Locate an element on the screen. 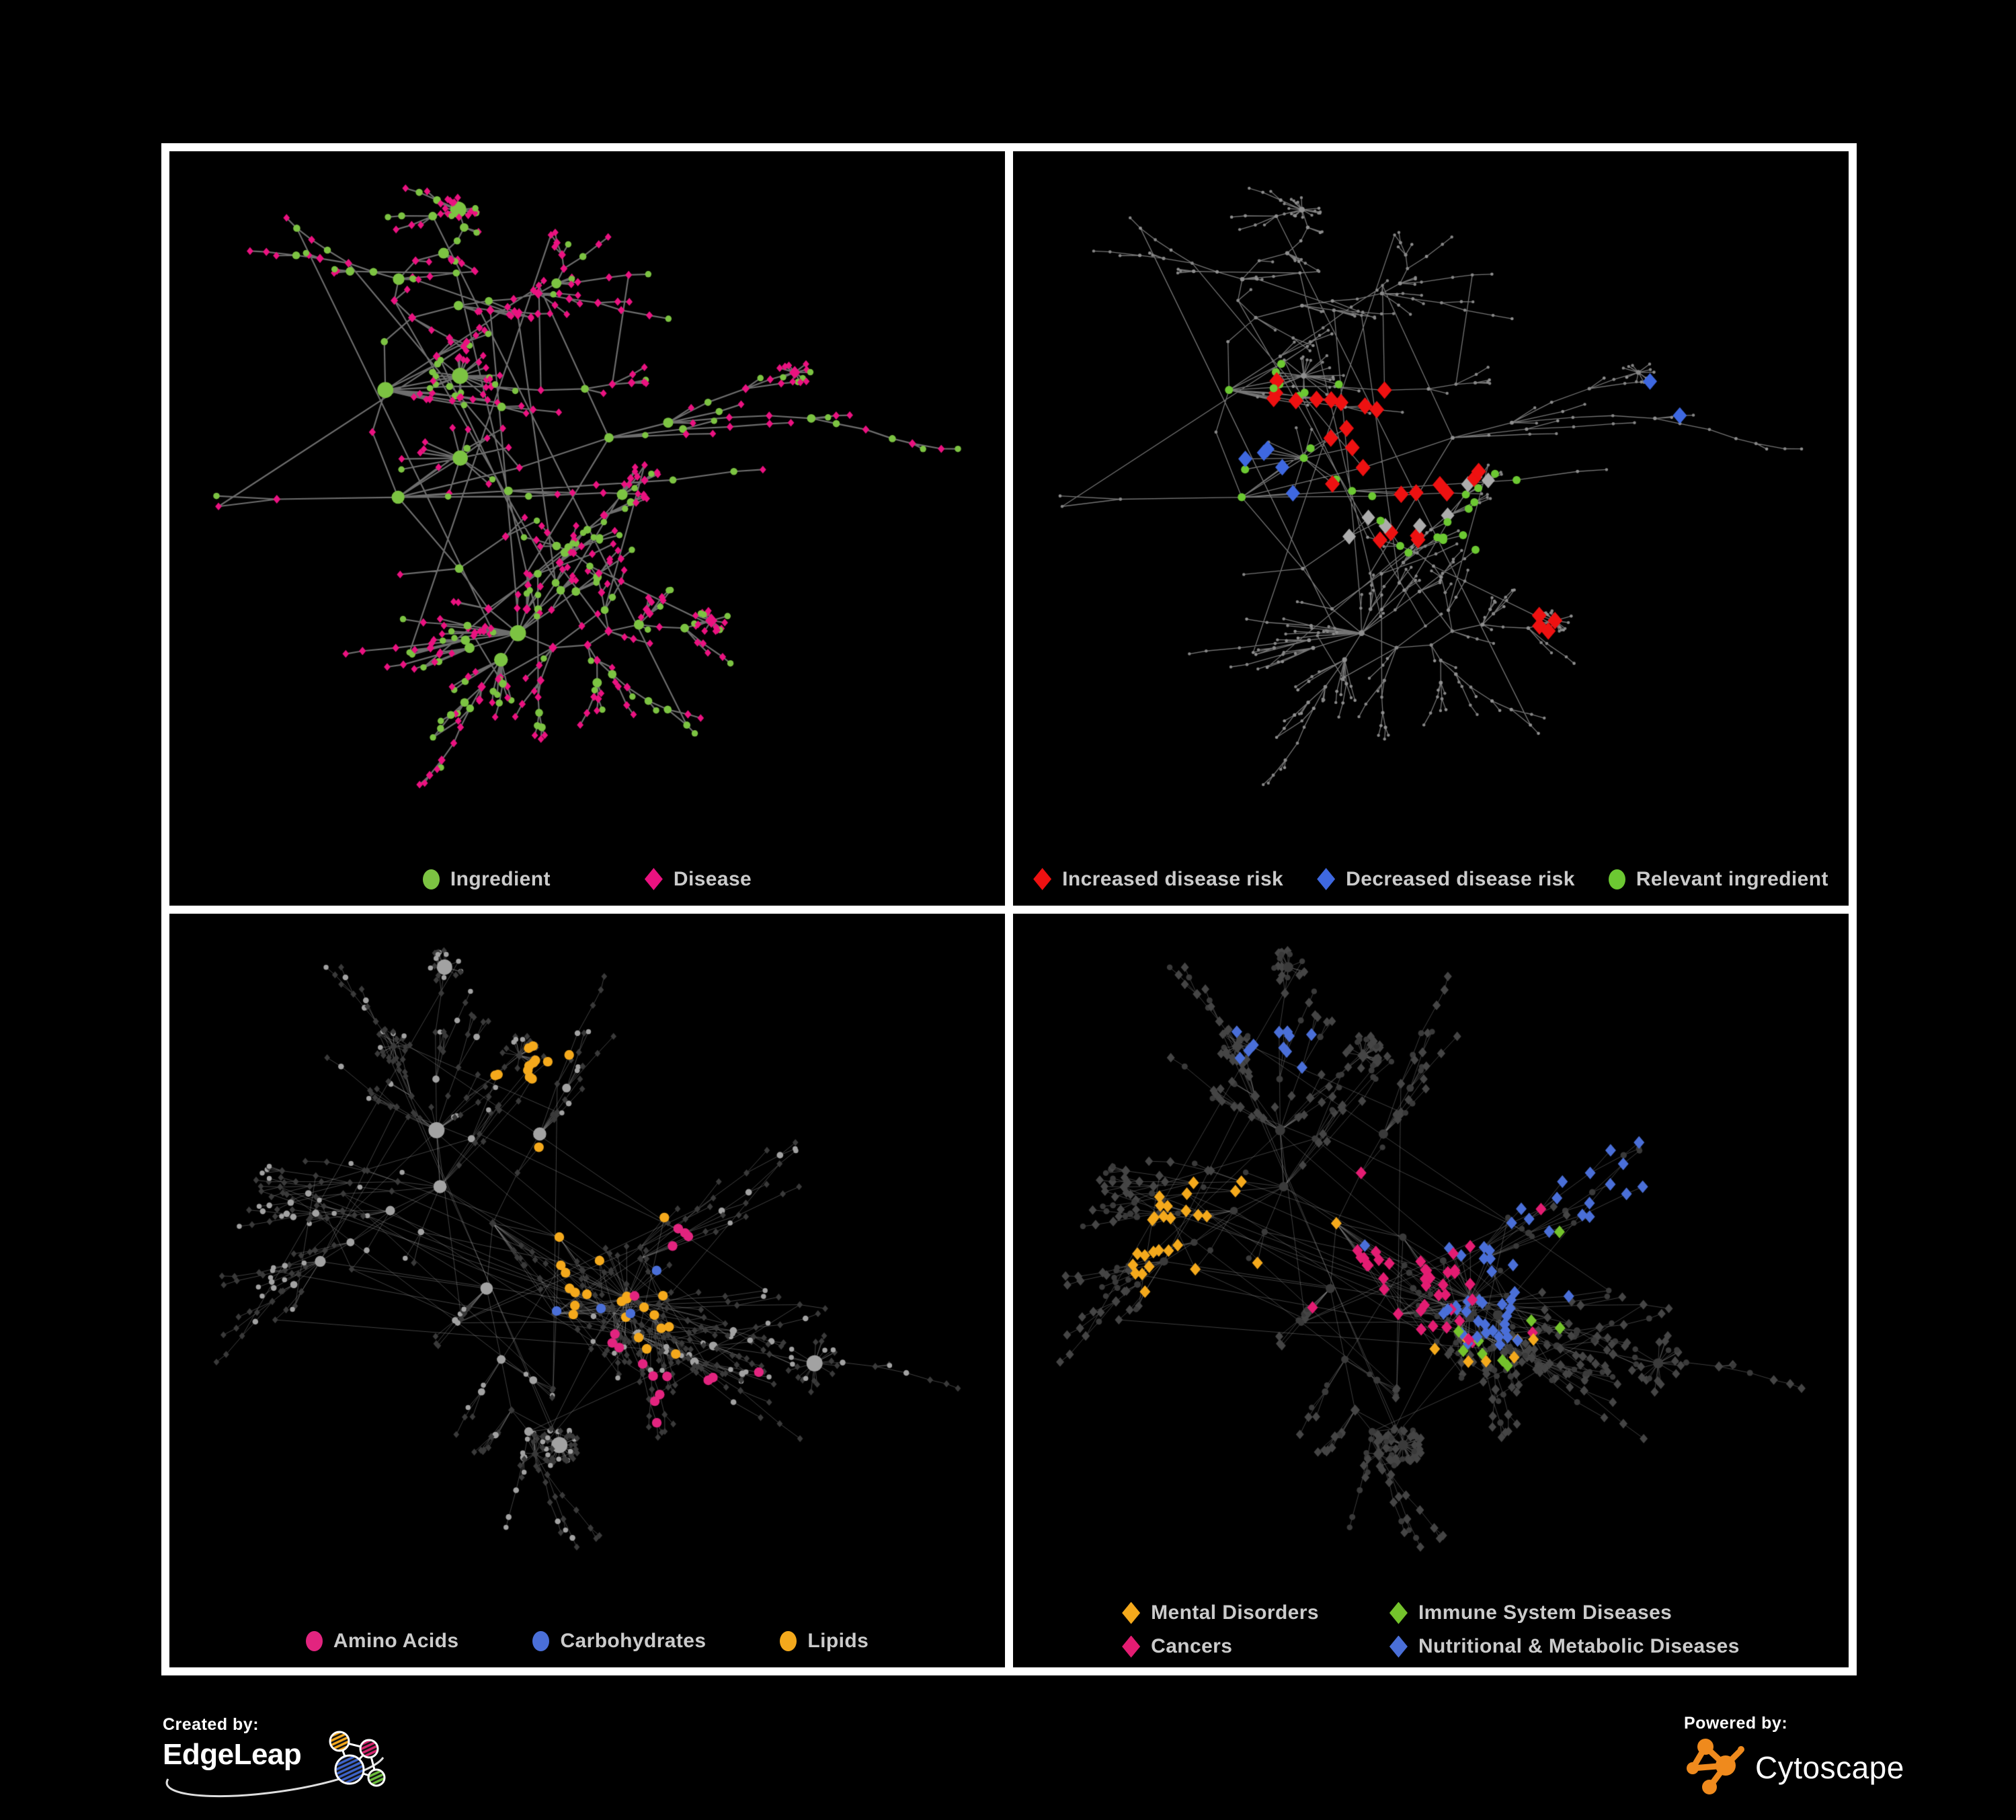 The width and height of the screenshot is (2016, 1820). legend-label-immune-system-diseases: Immune System Diseases is located at coordinates (1545, 1612).